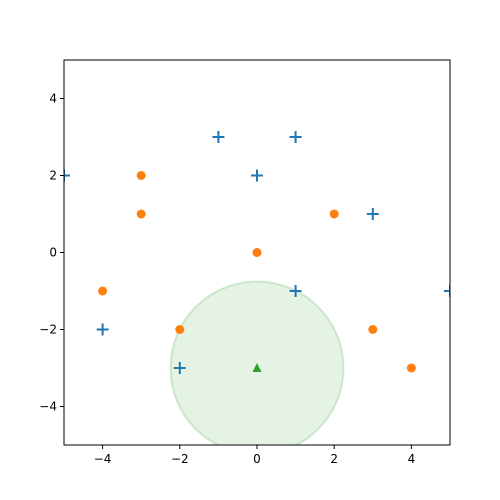 This screenshot has height=500, width=500. Describe the element at coordinates (48, 330) in the screenshot. I see `y-tick-label: −2` at that location.